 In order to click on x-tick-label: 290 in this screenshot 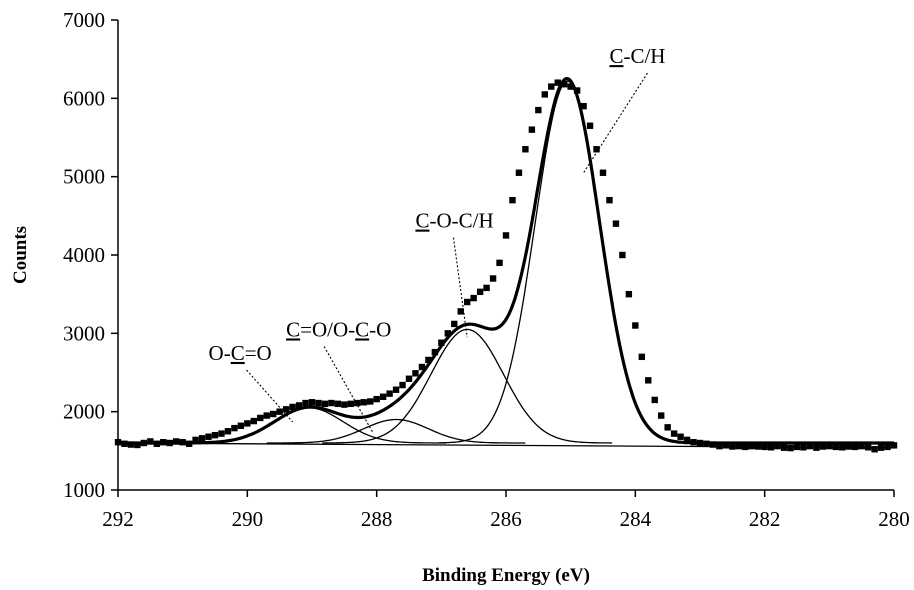, I will do `click(248, 519)`.